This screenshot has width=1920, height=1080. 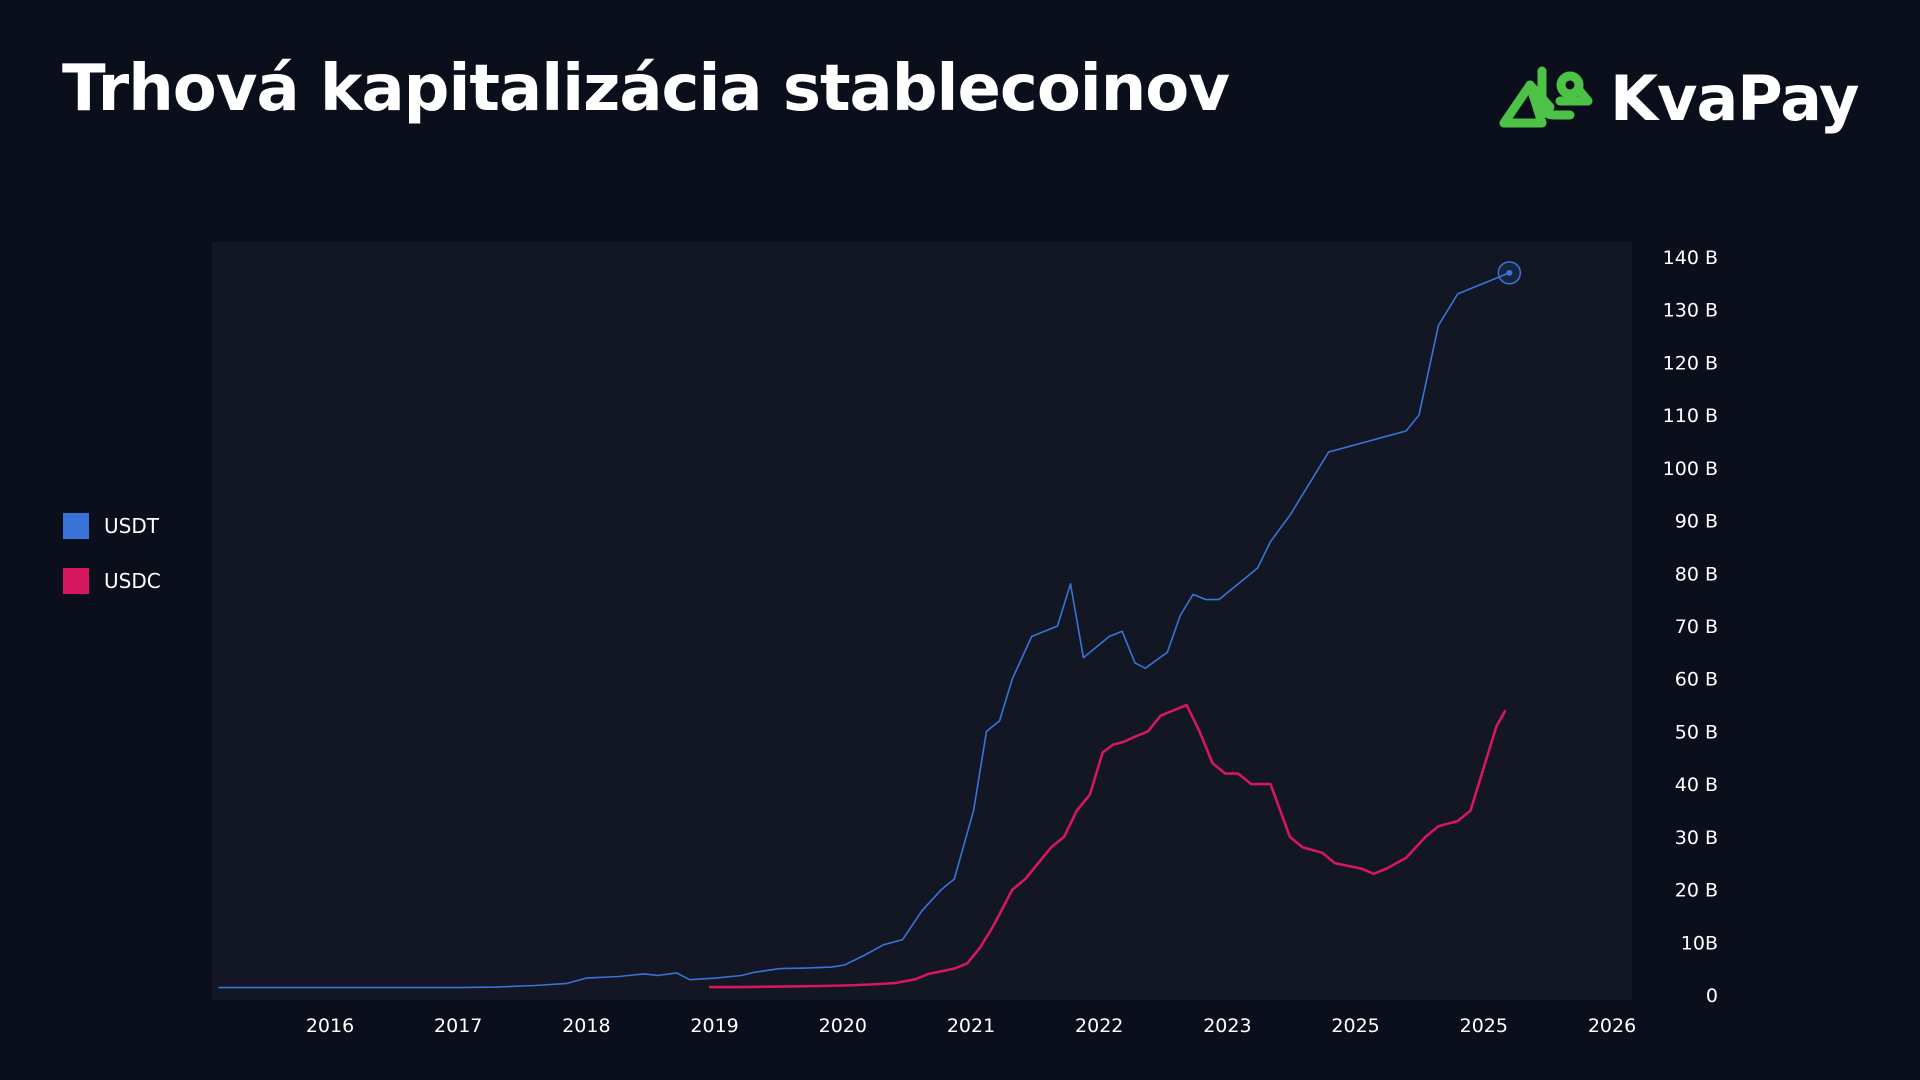 I want to click on legend-label-usdt: USDT, so click(x=131, y=526).